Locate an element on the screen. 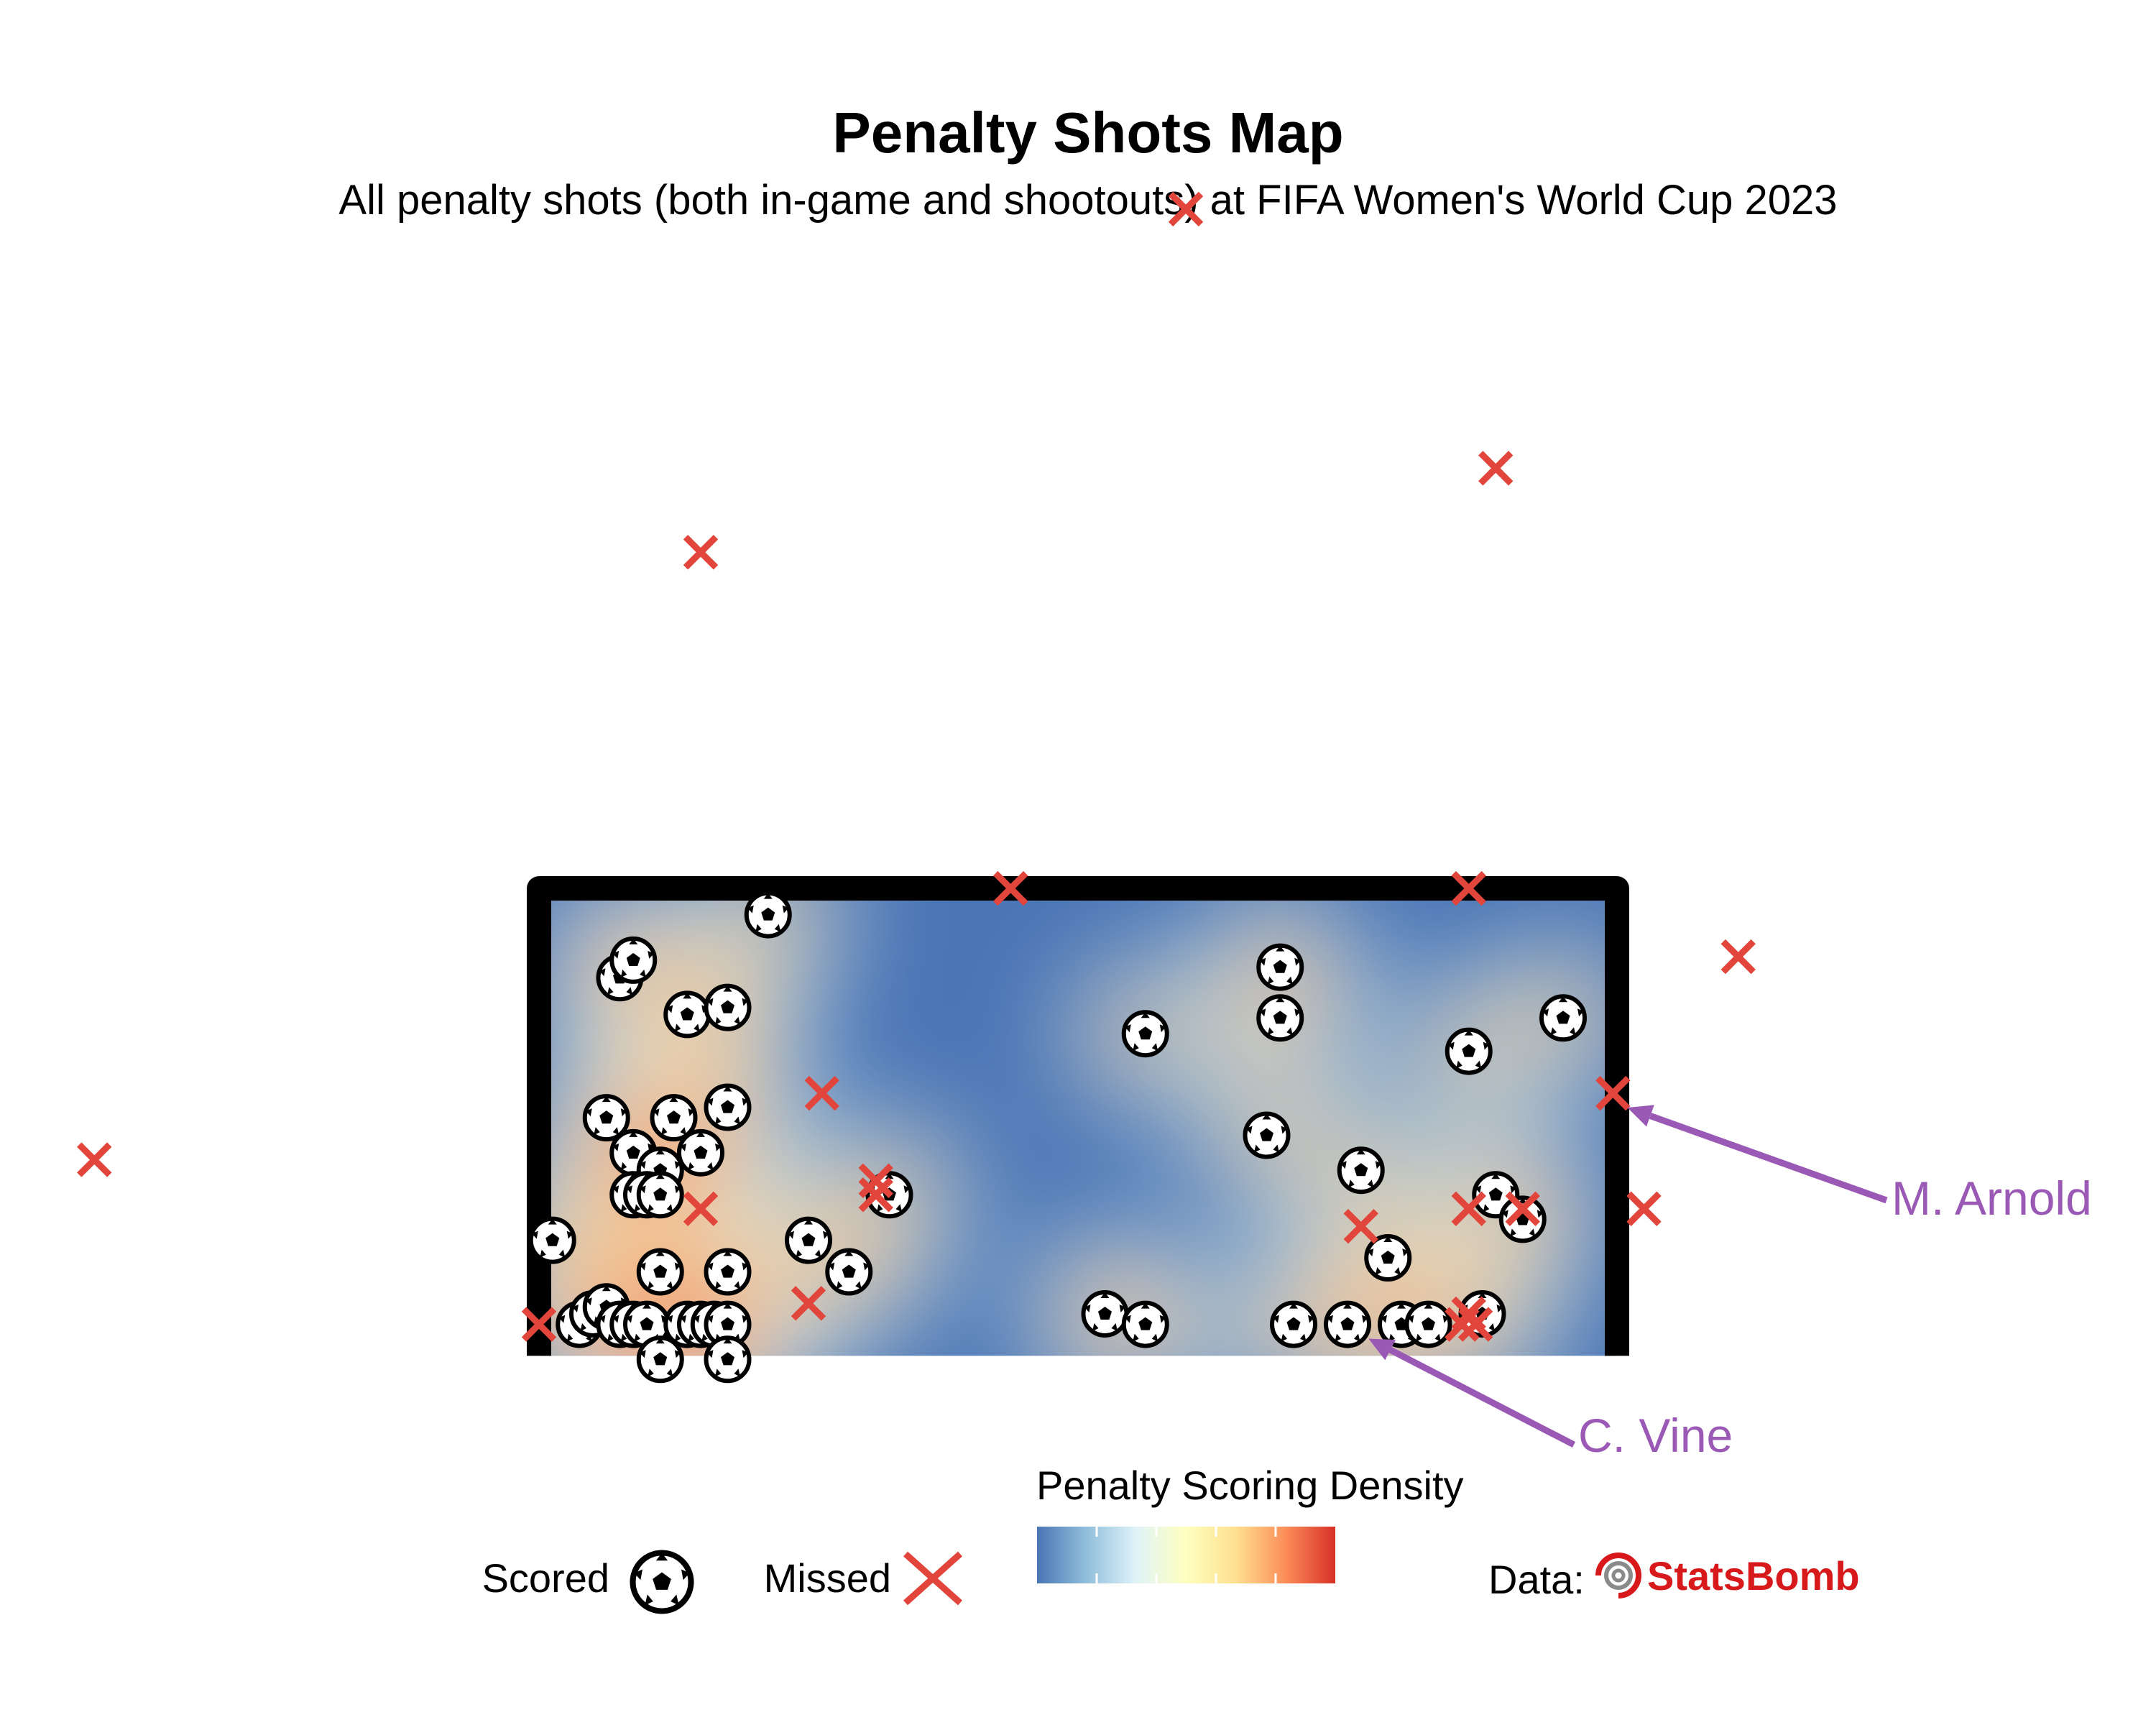  data-source-label: Data: is located at coordinates (1537, 1579).